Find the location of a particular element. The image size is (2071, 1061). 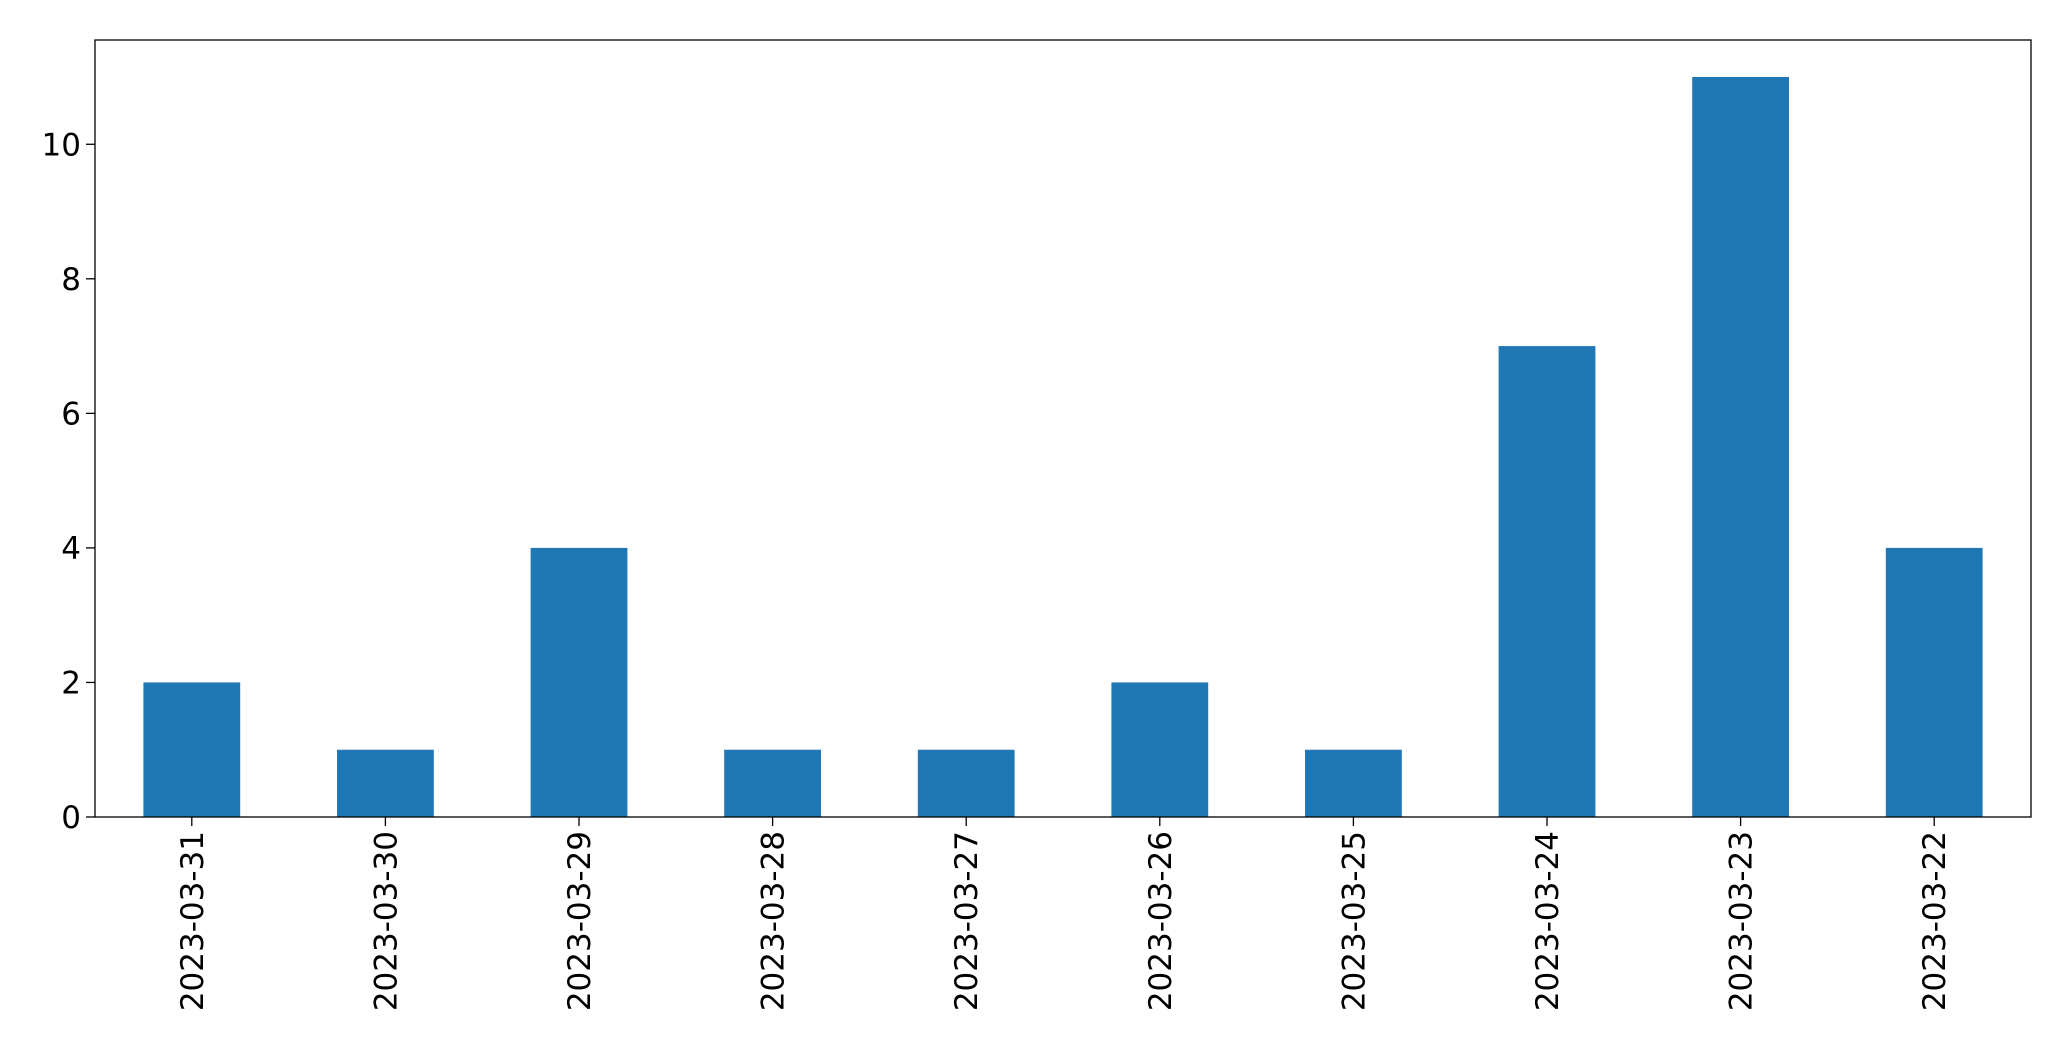

x-tick-label: 2023-03-25 is located at coordinates (1354, 921).